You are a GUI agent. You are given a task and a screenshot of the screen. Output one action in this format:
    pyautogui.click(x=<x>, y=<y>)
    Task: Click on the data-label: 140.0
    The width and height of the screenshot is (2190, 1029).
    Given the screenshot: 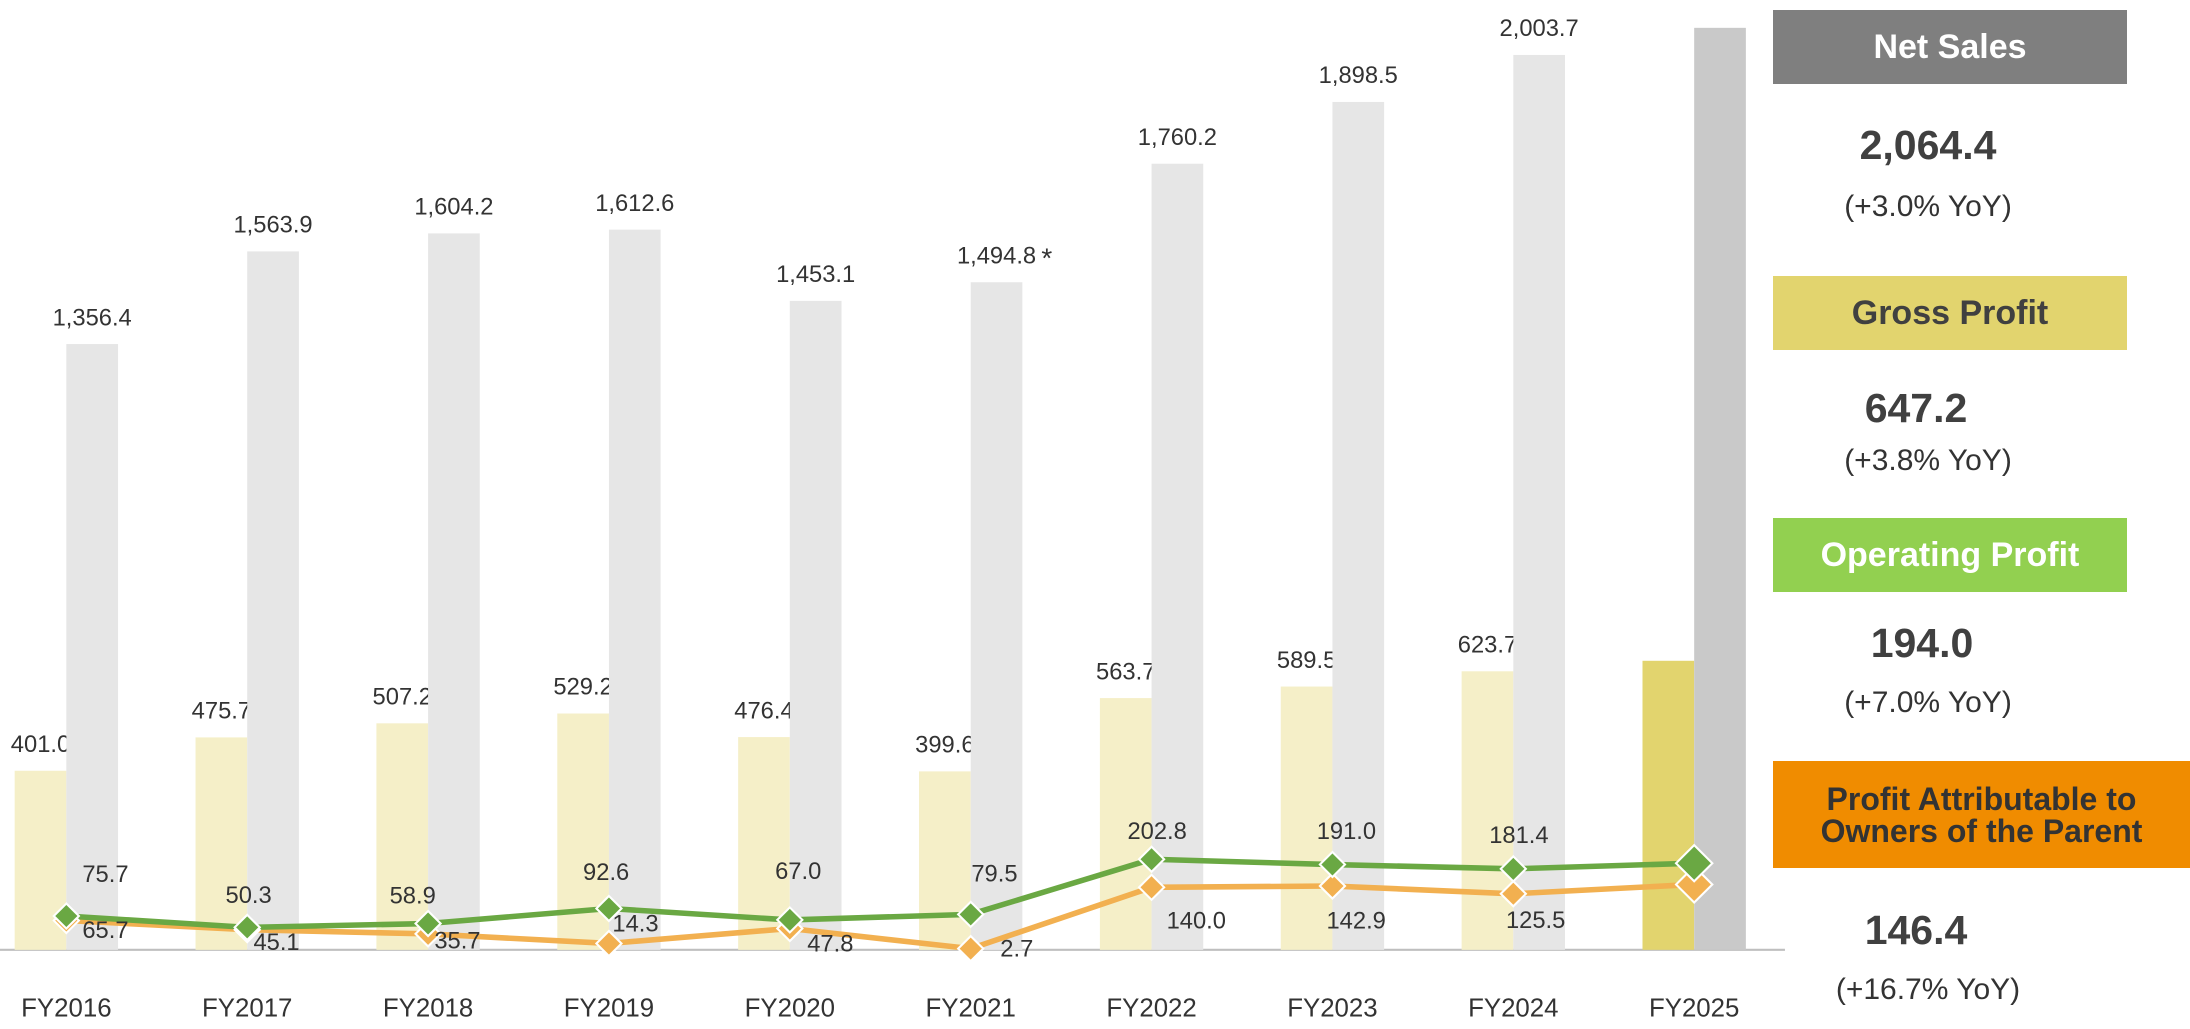 What is the action you would take?
    pyautogui.click(x=1196, y=921)
    